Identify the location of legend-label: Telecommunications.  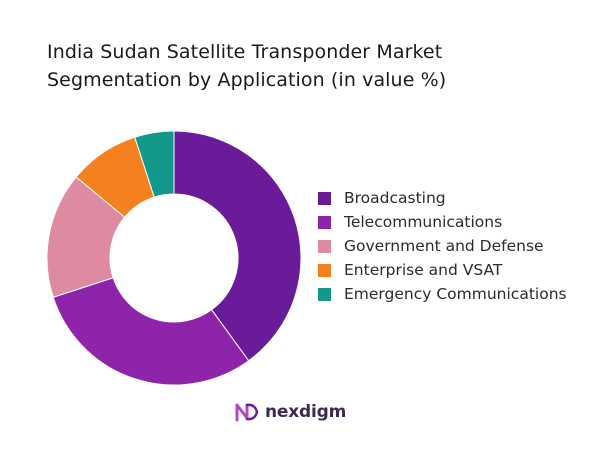
(423, 222).